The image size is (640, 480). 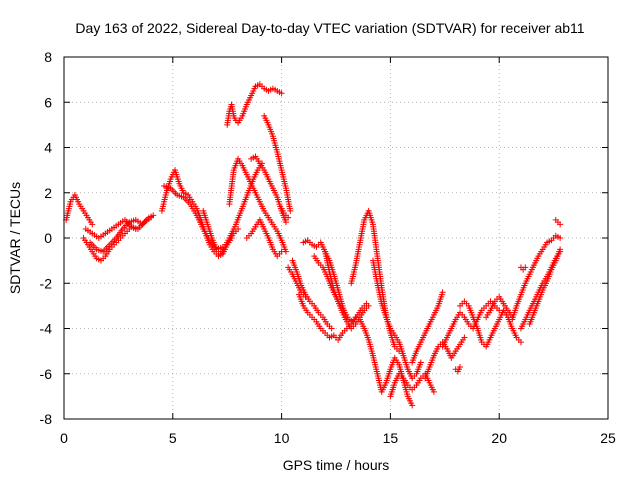 I want to click on x-tick-label: 20, so click(x=499, y=438).